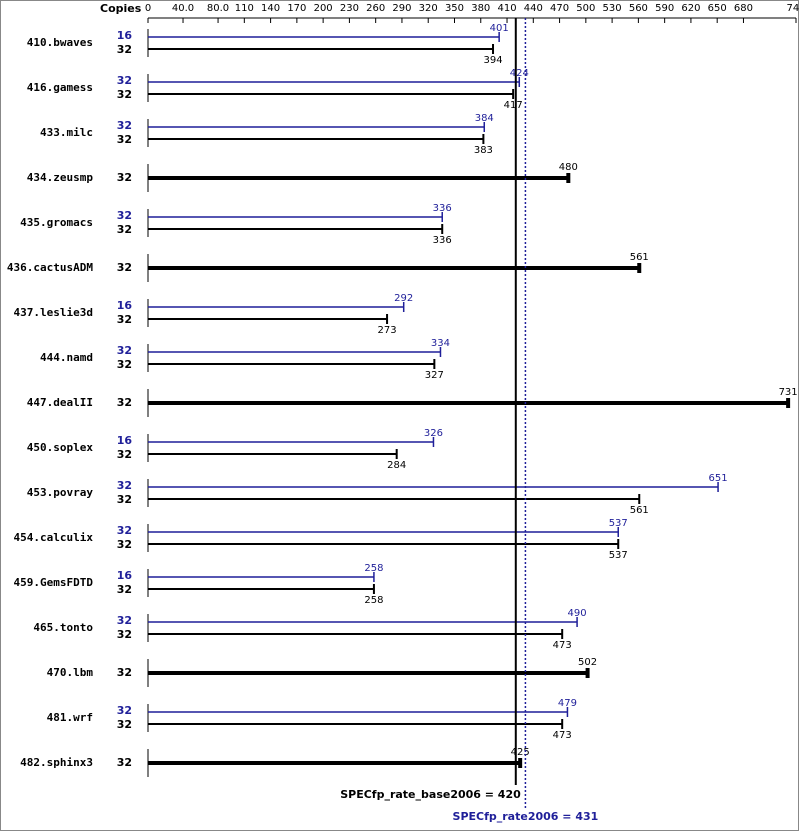 This screenshot has width=799, height=831. Describe the element at coordinates (568, 167) in the screenshot. I see `base-value-label: 480` at that location.